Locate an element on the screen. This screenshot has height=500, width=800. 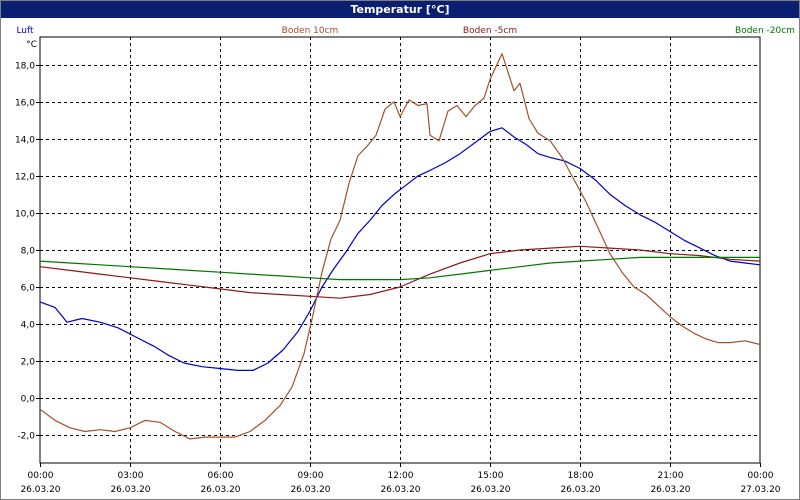
legend-entry-1: Boden 10cm is located at coordinates (310, 31).